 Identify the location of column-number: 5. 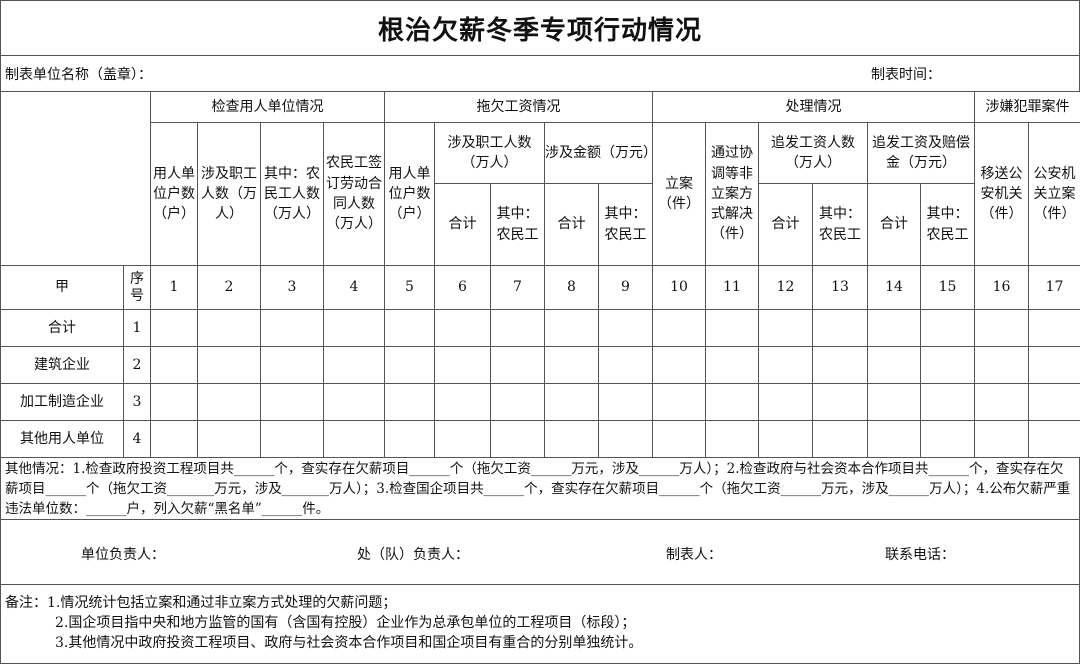
(409, 287).